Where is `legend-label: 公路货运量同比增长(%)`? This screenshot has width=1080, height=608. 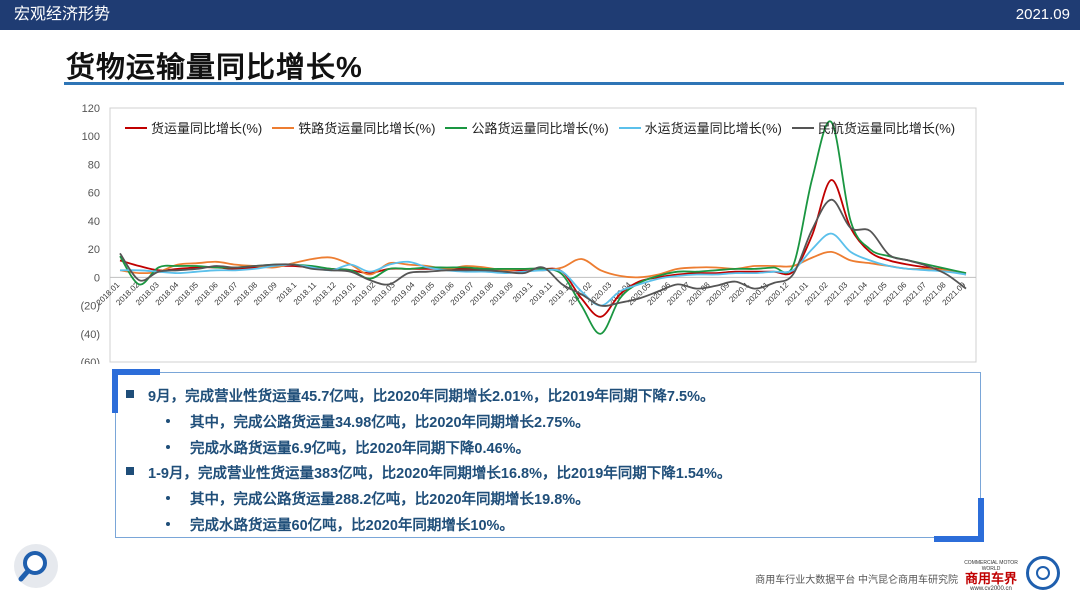 legend-label: 公路货运量同比增长(%) is located at coordinates (540, 128).